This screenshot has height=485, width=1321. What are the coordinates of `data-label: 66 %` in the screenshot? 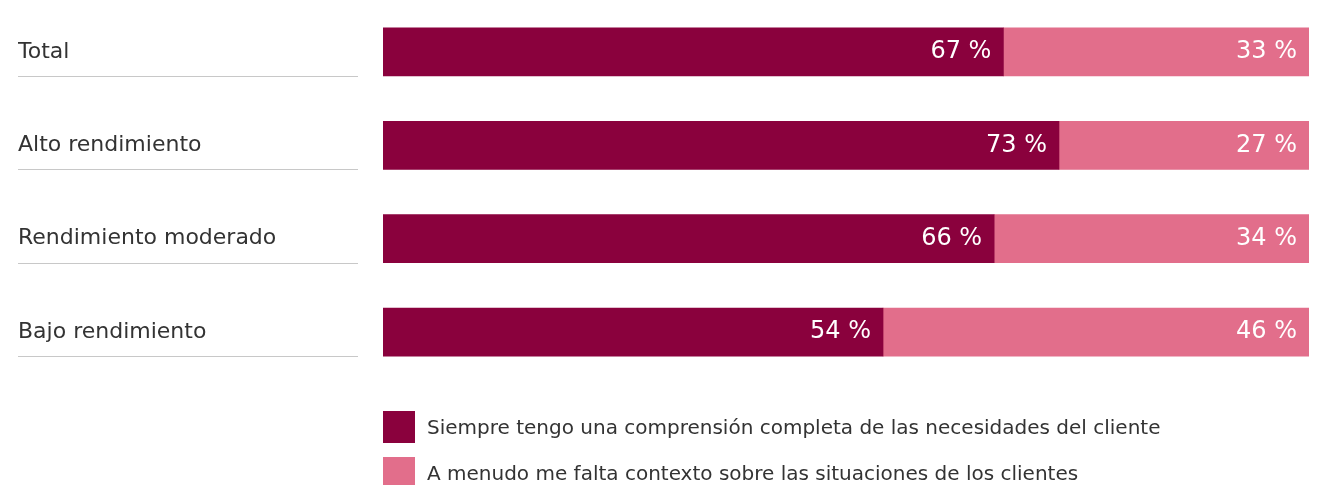 It's located at (952, 236).